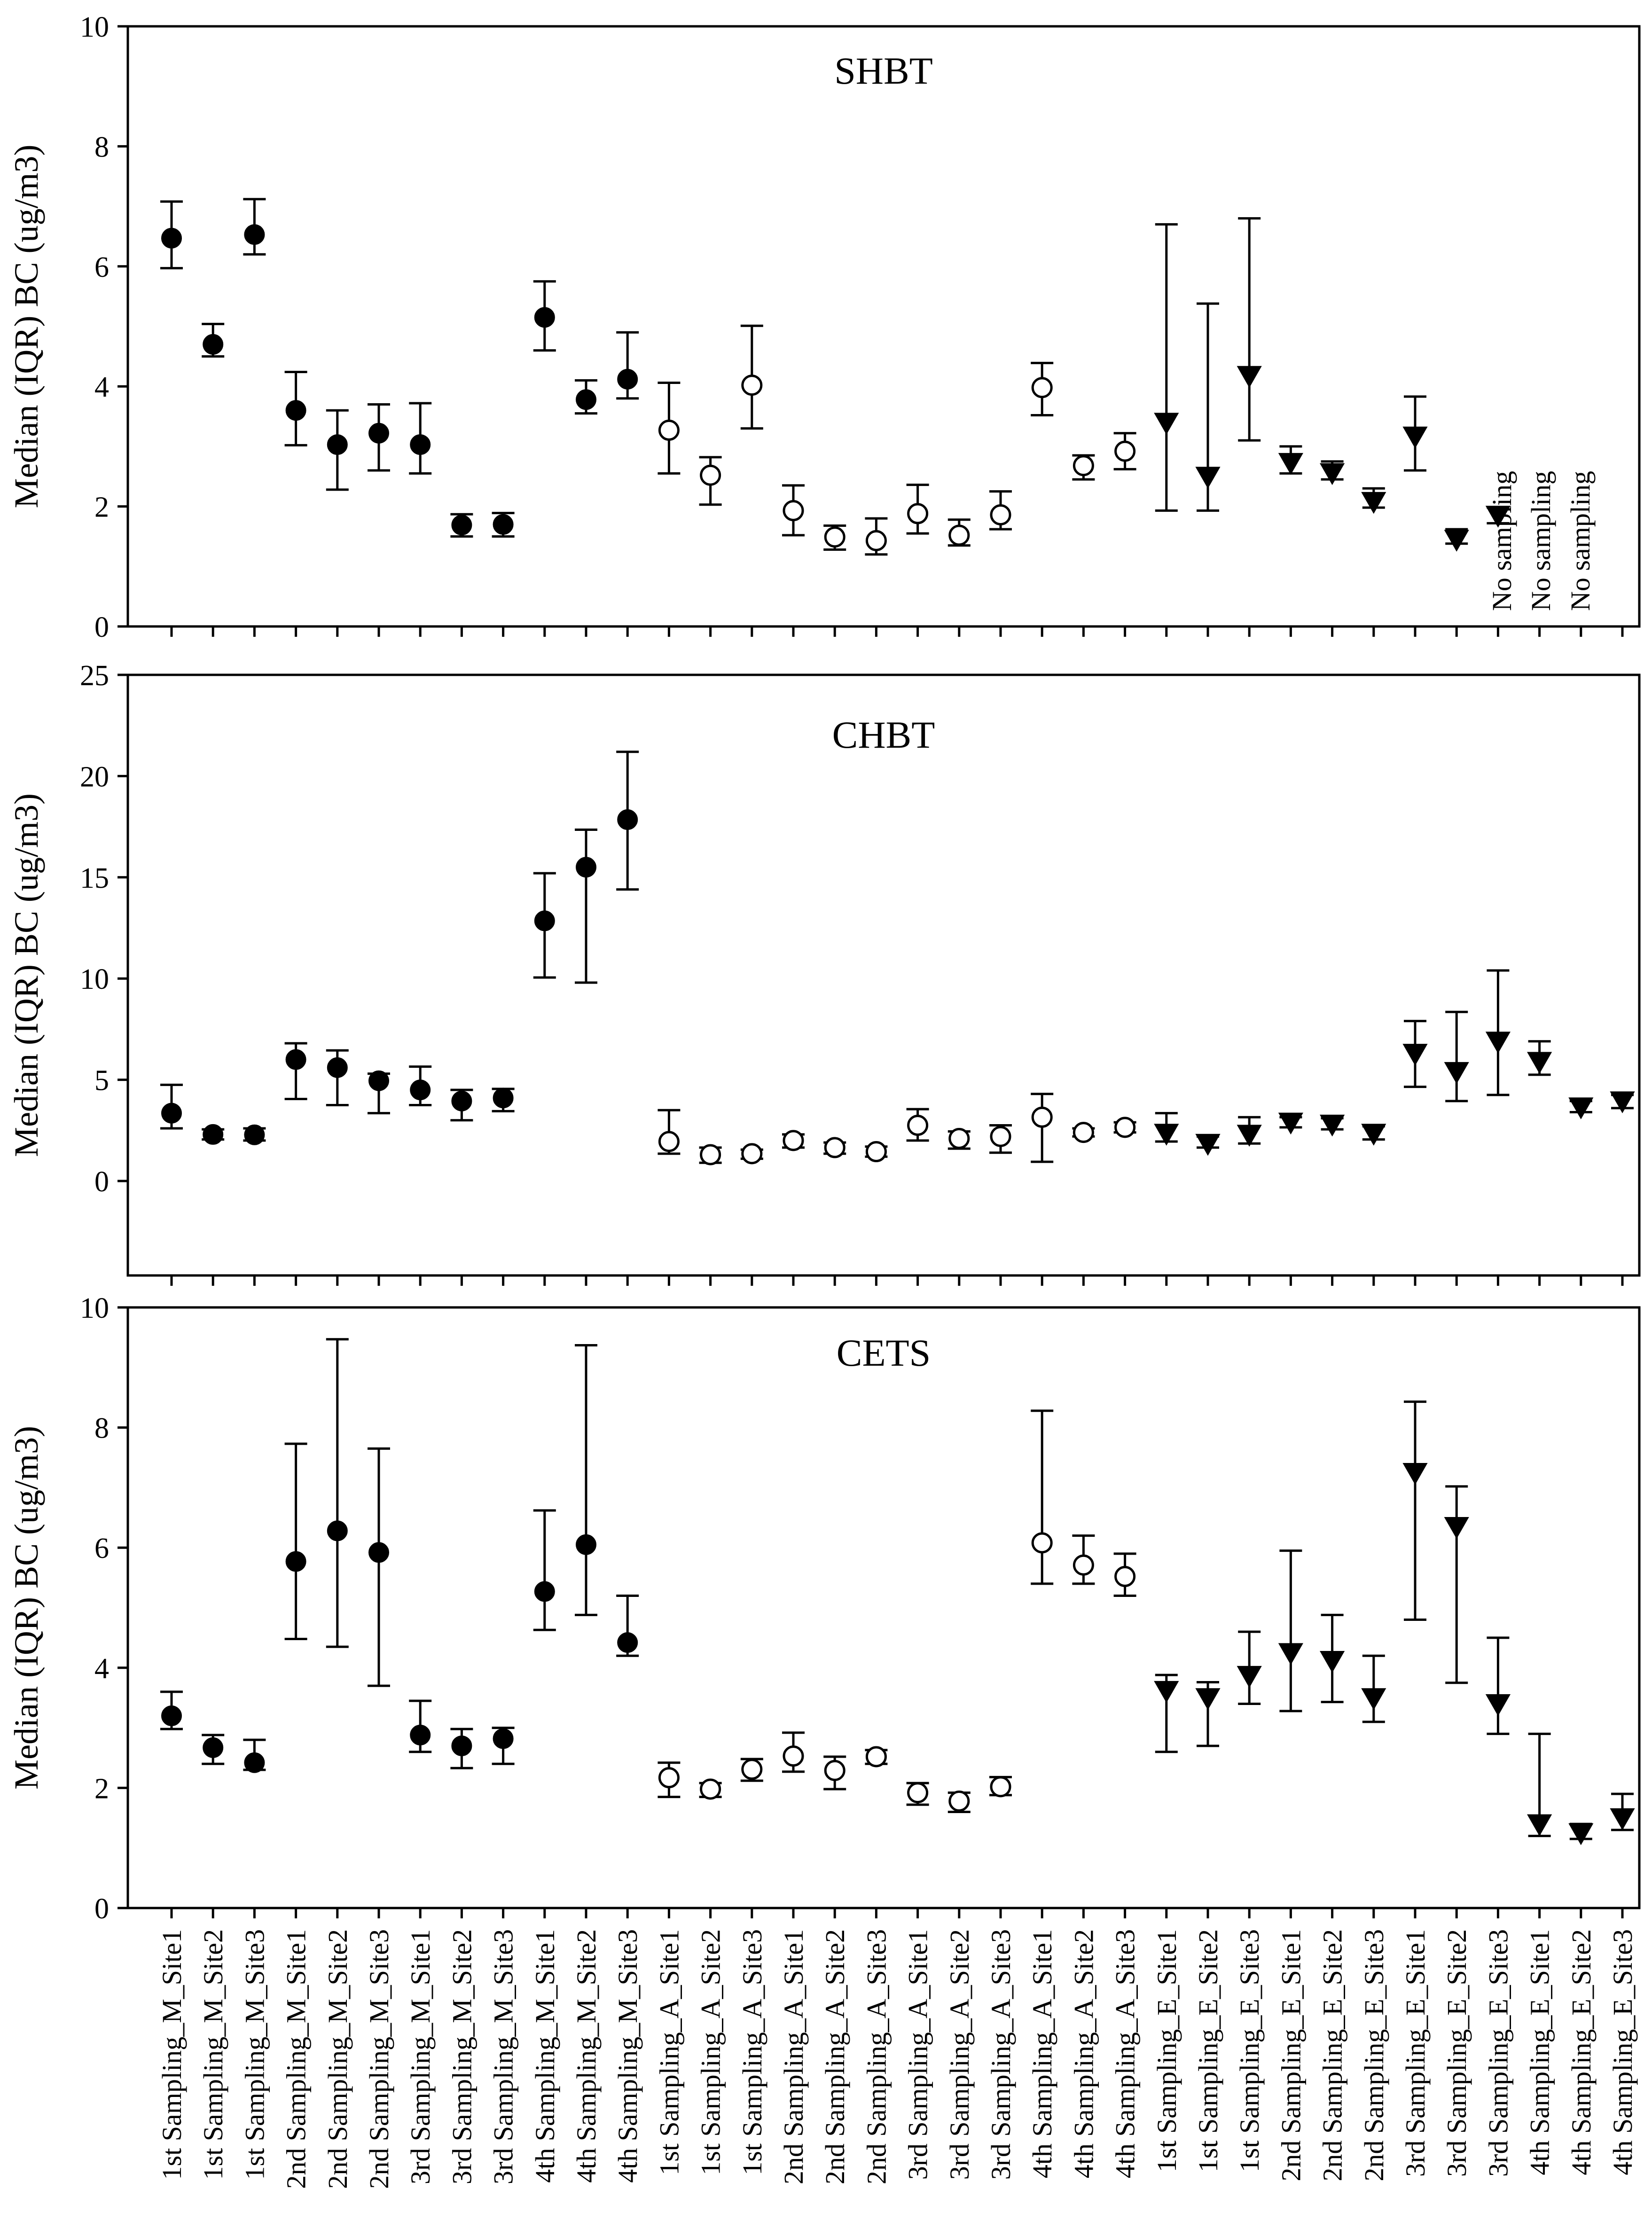 The width and height of the screenshot is (1652, 2229). I want to click on shbt-y-tick-label: 4, so click(101, 387).